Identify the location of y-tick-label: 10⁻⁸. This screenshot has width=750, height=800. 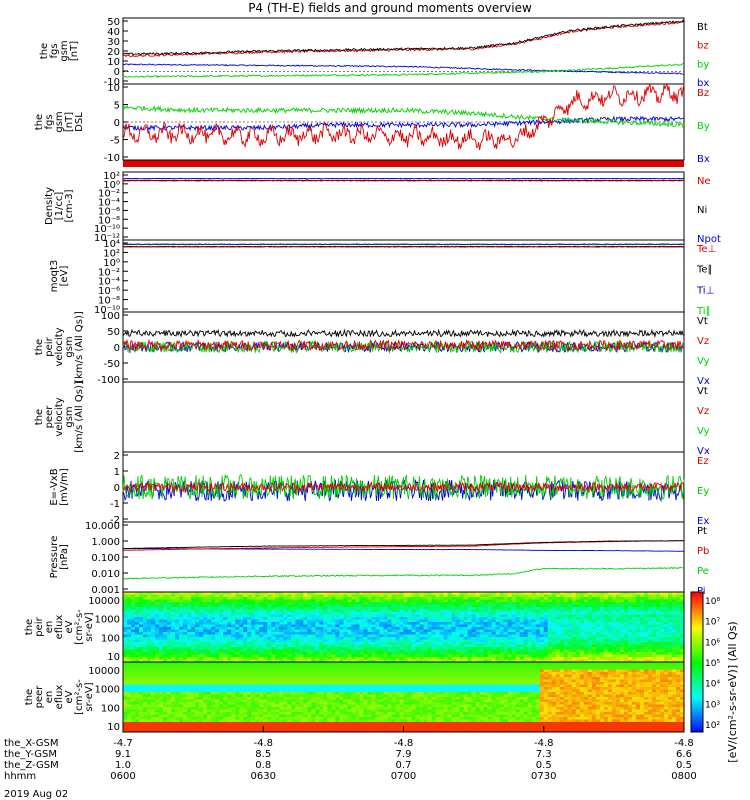
(109, 301).